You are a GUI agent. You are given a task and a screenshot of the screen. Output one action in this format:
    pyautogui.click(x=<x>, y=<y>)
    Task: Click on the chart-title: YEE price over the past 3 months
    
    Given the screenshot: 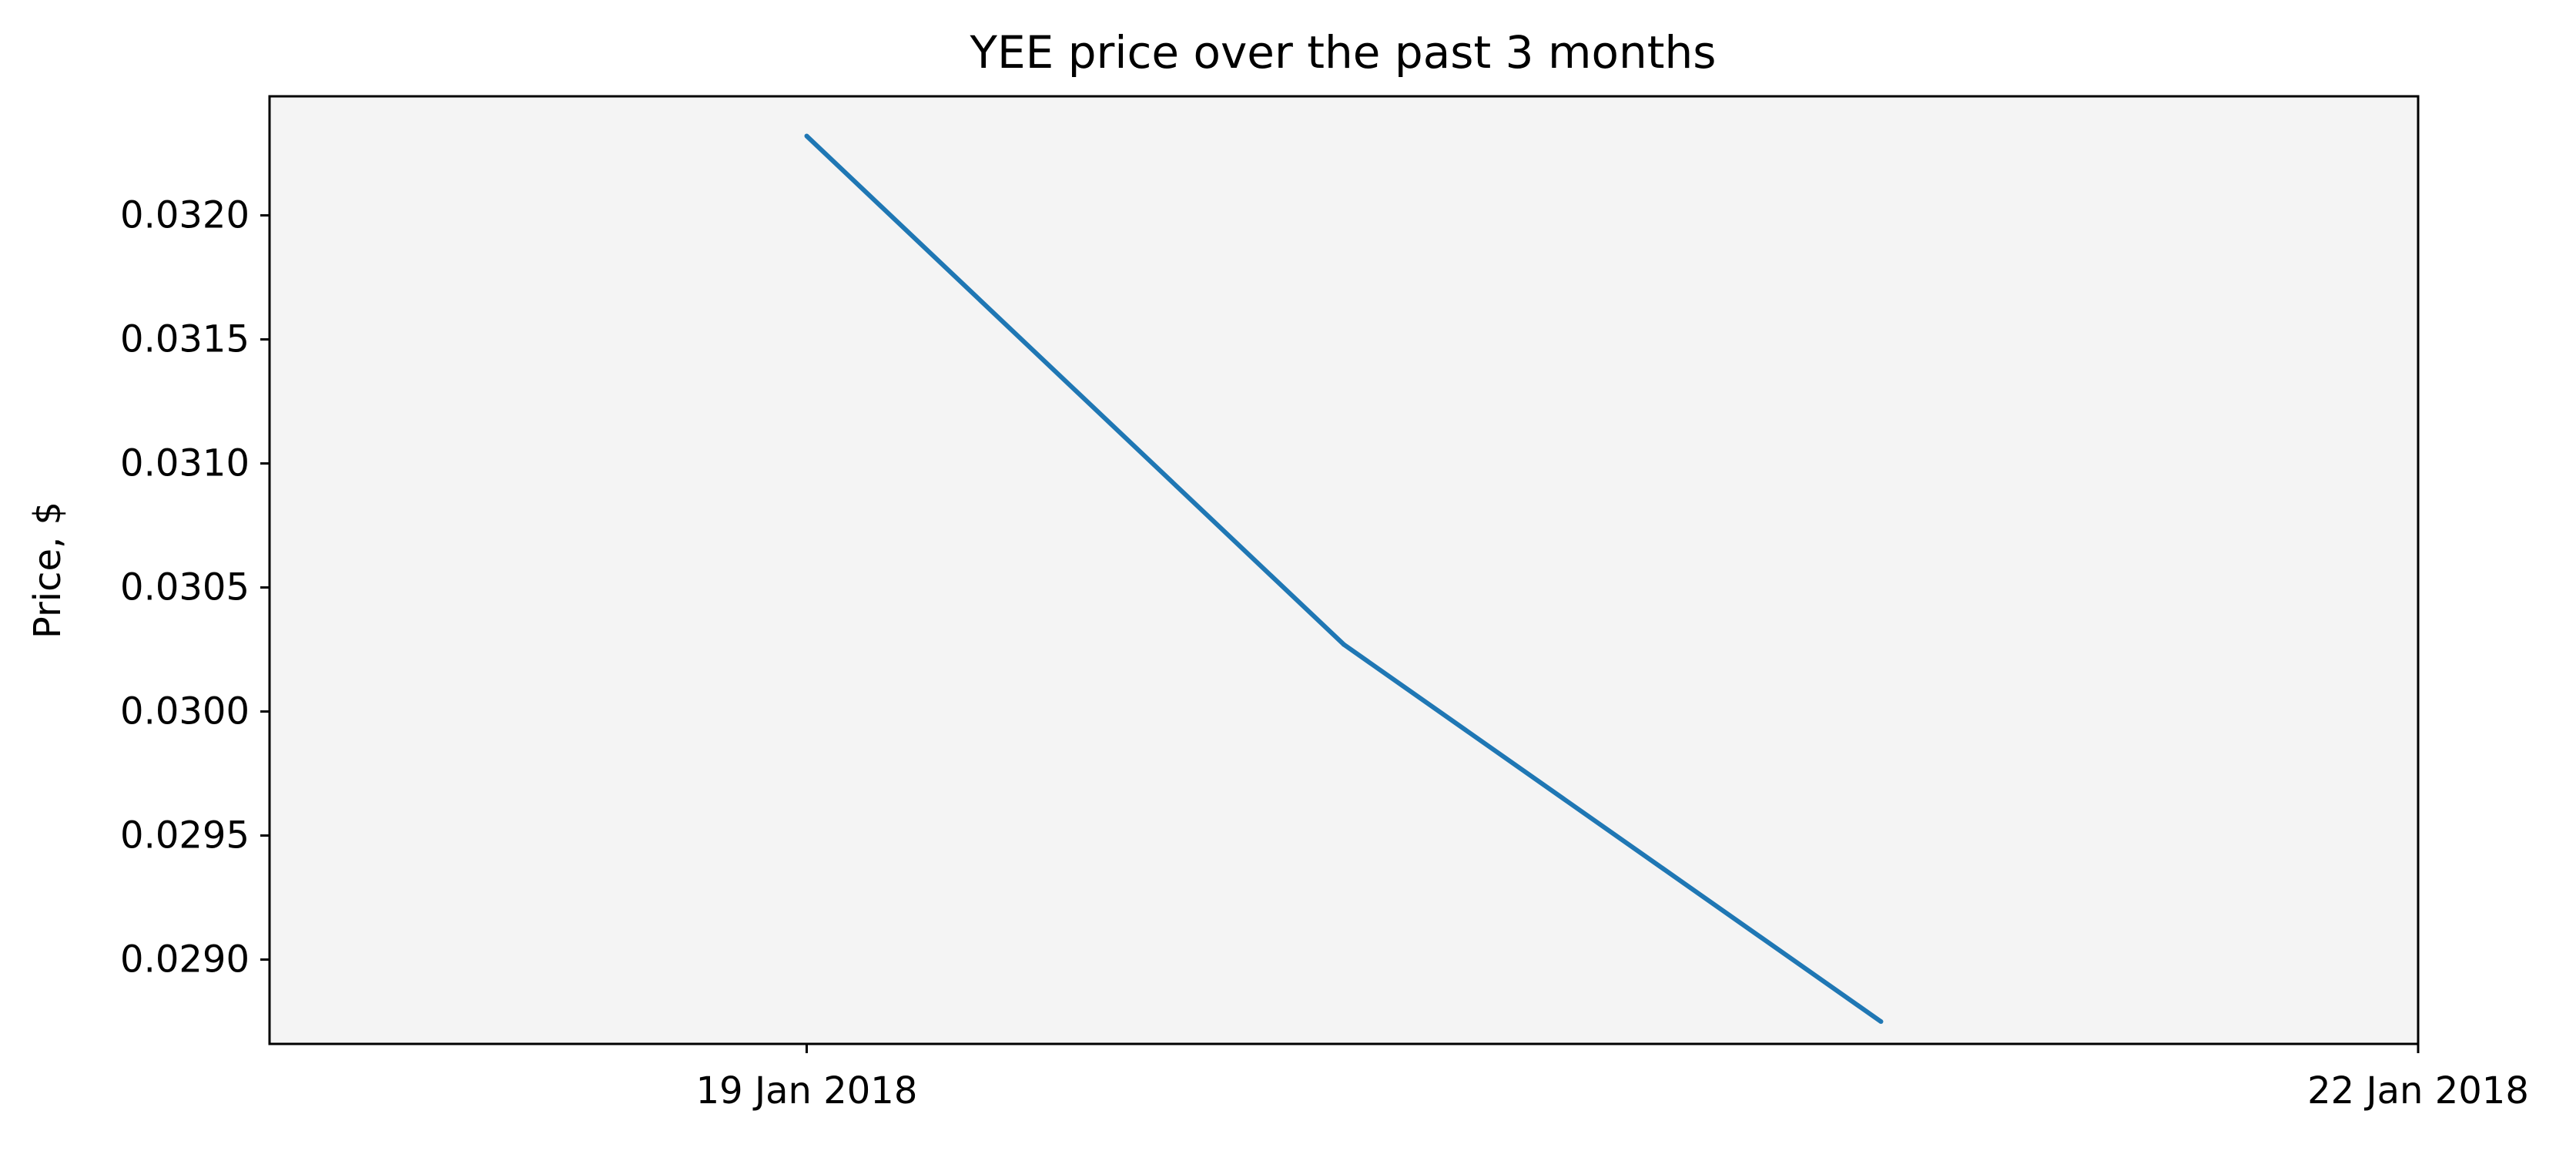 What is the action you would take?
    pyautogui.click(x=1343, y=52)
    